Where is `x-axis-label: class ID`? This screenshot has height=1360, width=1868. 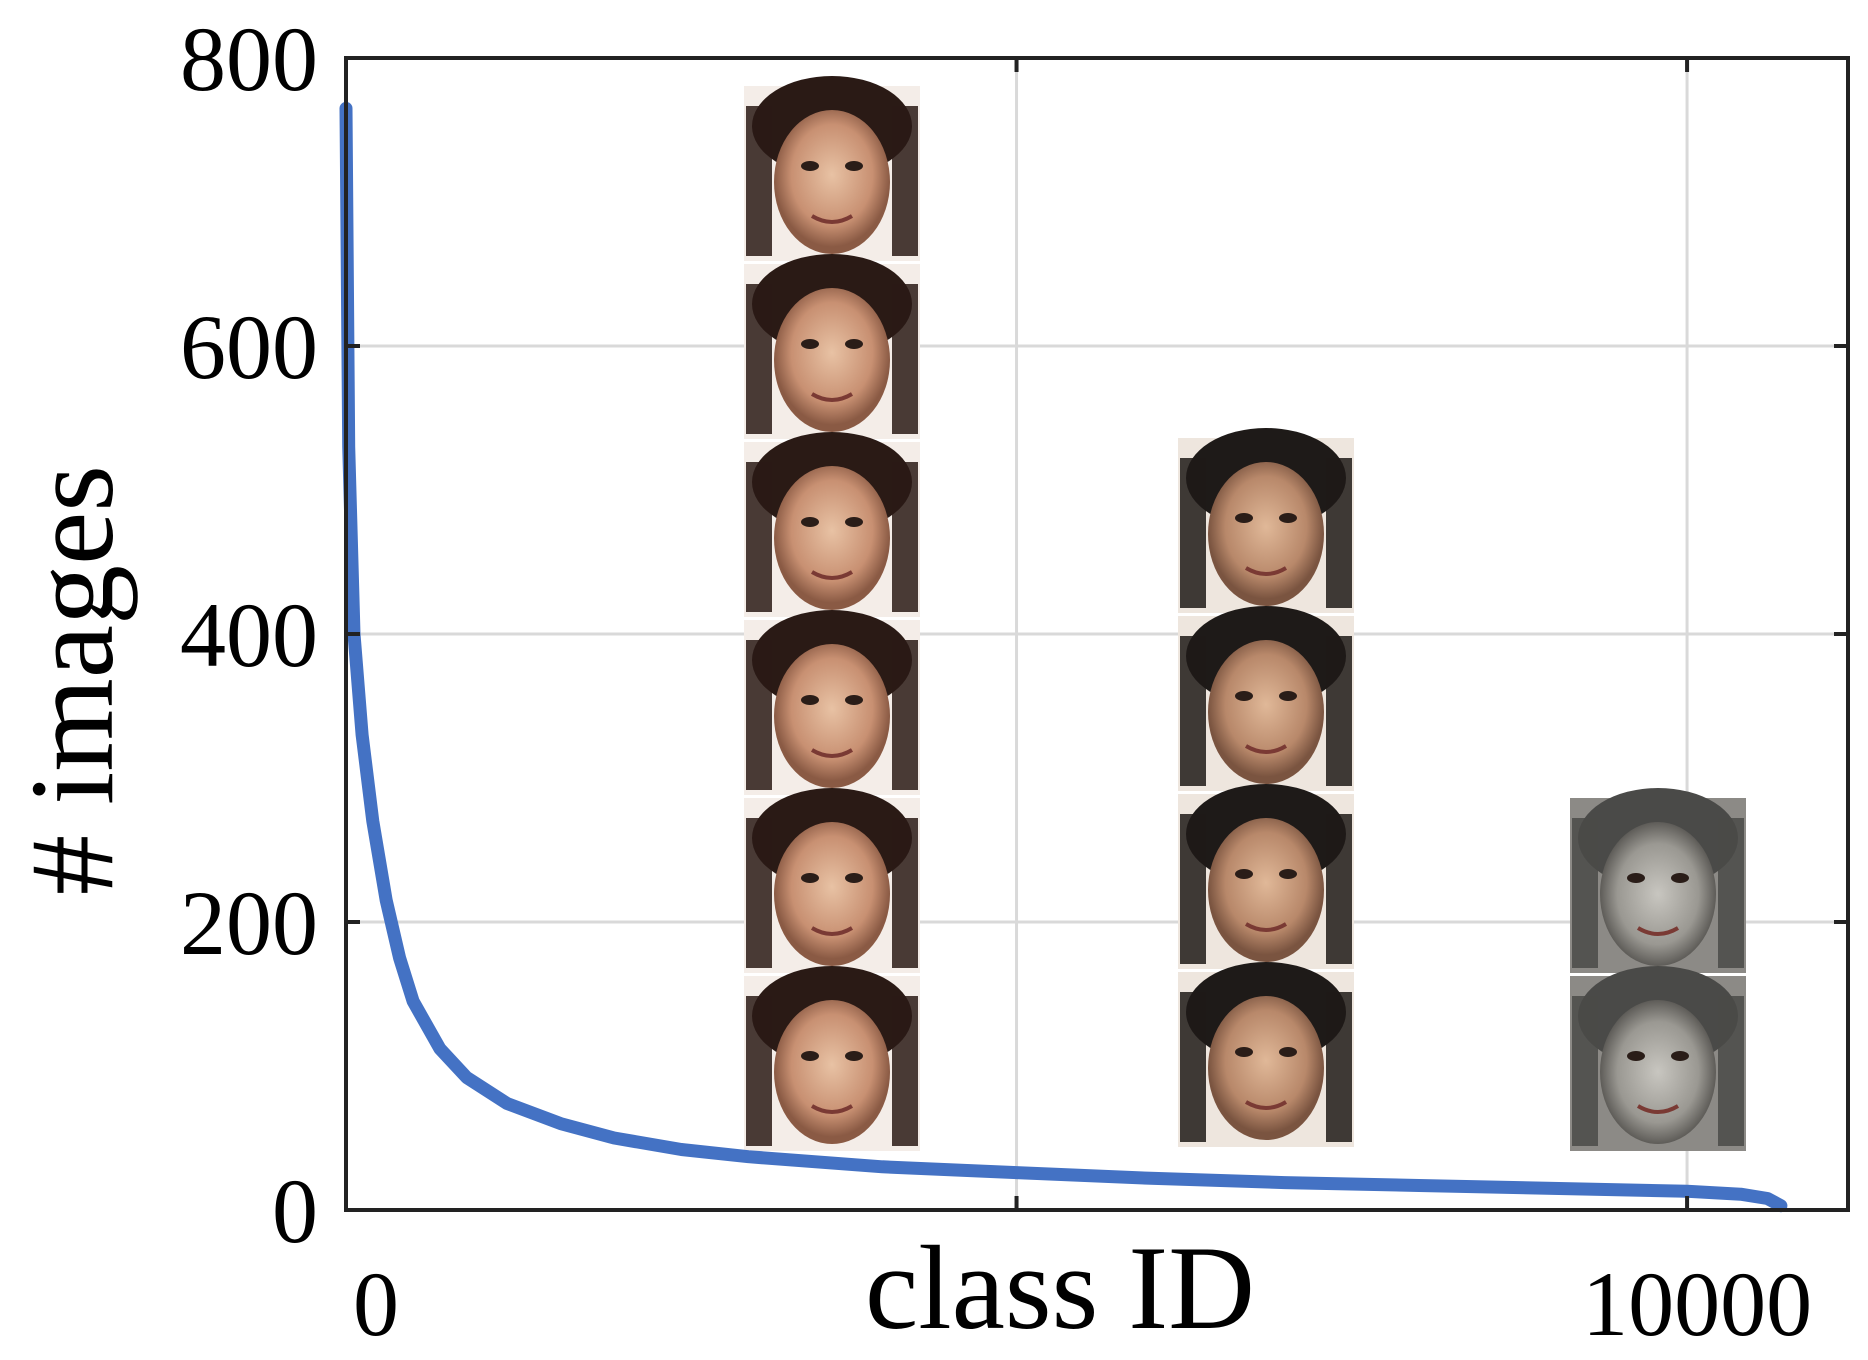
x-axis-label: class ID is located at coordinates (1060, 1287).